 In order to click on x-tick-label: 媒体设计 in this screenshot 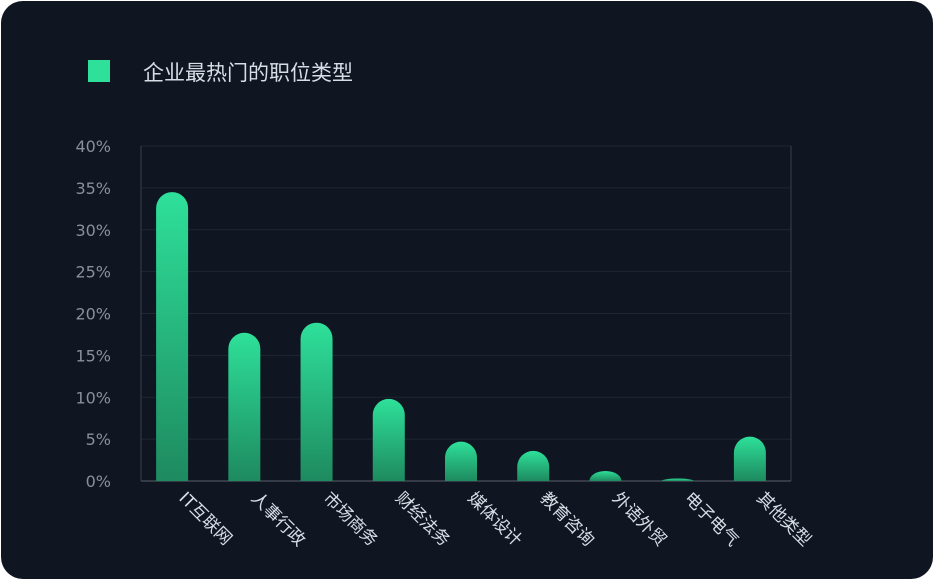, I will do `click(494, 519)`.